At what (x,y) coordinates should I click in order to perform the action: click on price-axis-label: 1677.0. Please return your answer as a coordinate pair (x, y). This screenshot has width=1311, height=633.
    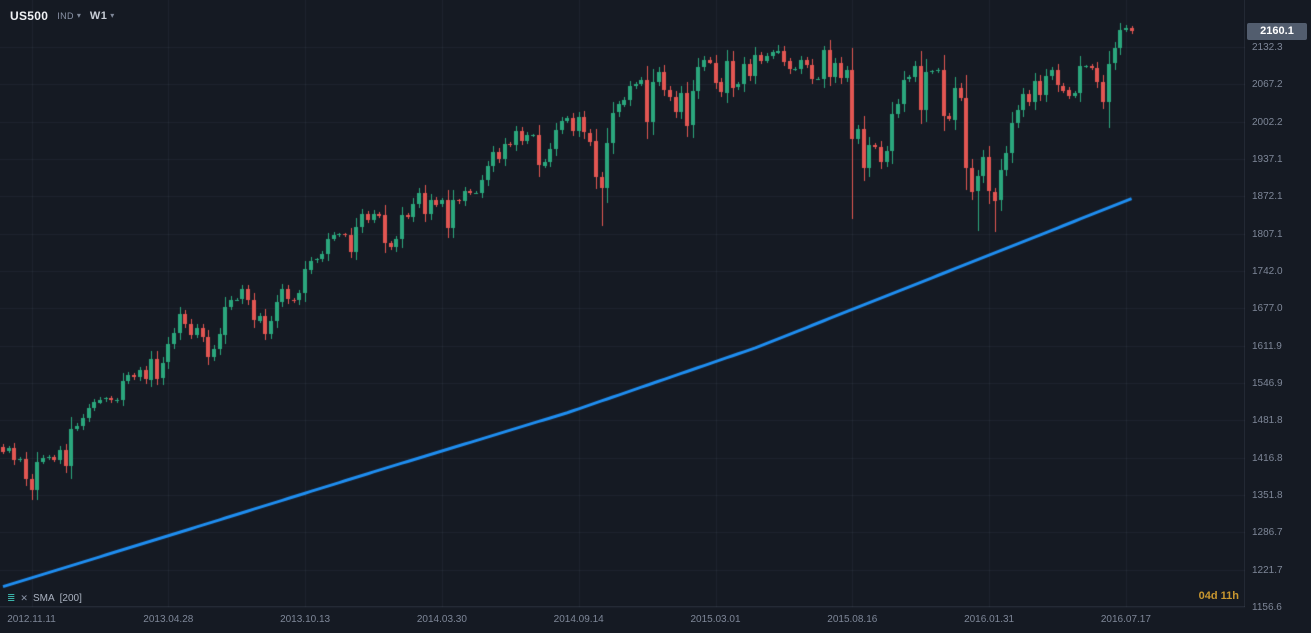
    Looking at the image, I should click on (1267, 309).